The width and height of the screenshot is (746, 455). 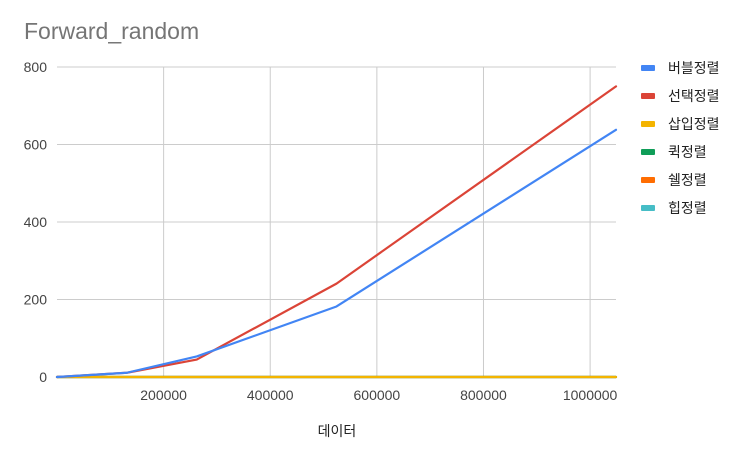 What do you see at coordinates (694, 69) in the screenshot?
I see `legend-label: 버블정렬` at bounding box center [694, 69].